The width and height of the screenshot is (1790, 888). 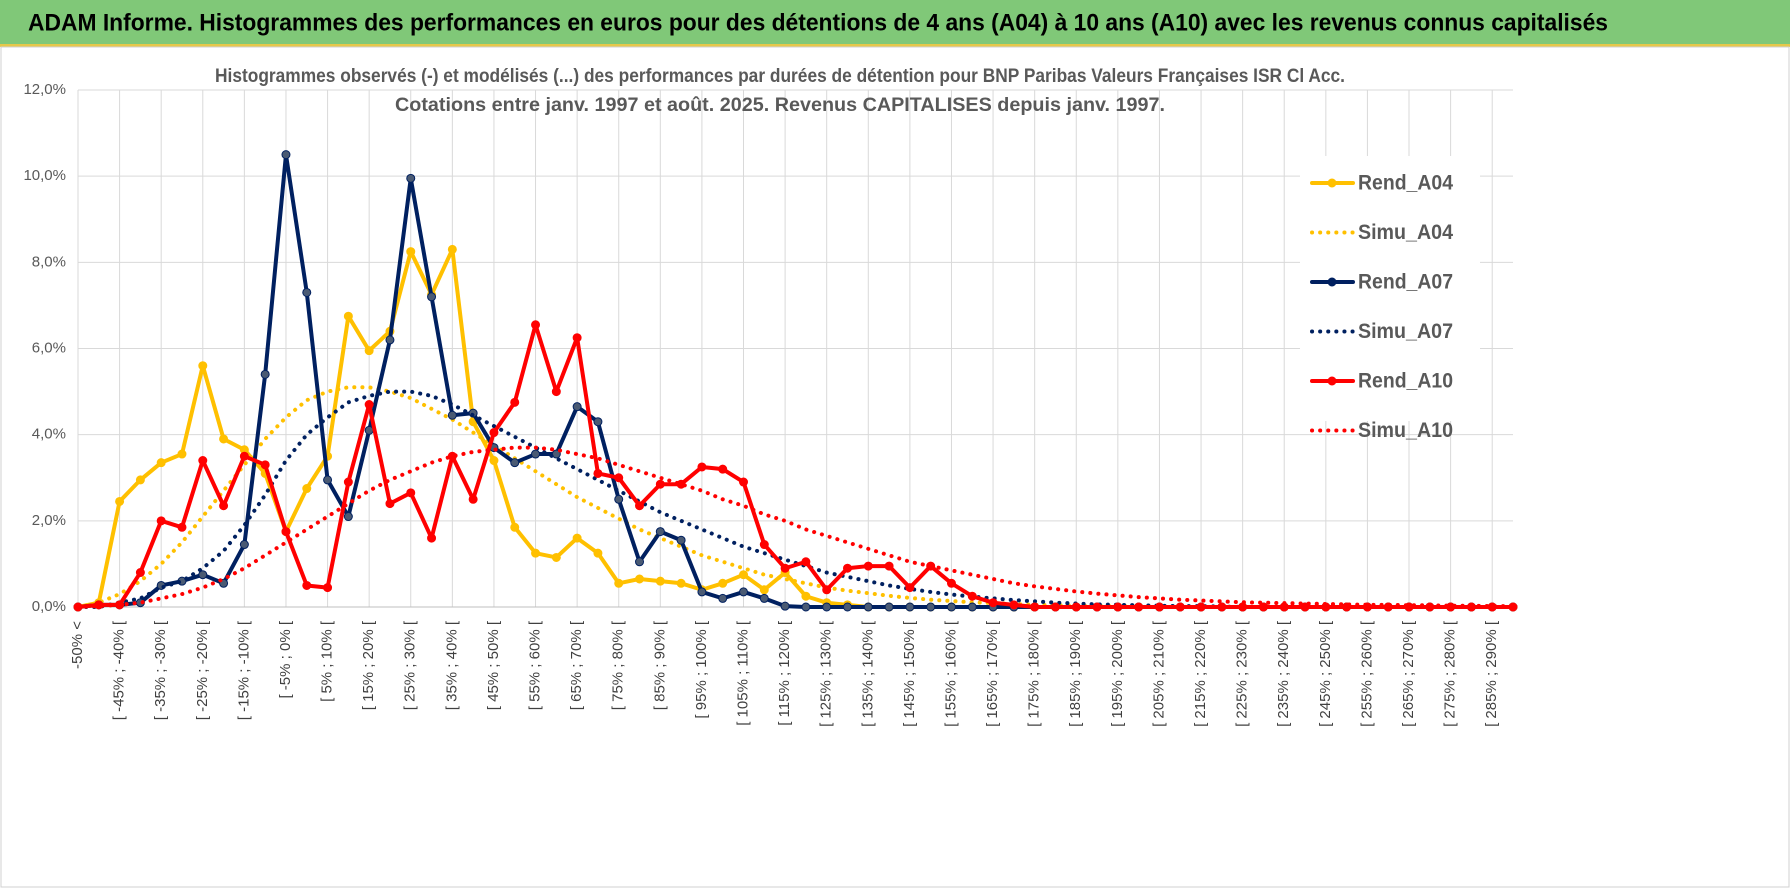 I want to click on x-tick-label: [ 55% ; 60% [, so click(x=535, y=665).